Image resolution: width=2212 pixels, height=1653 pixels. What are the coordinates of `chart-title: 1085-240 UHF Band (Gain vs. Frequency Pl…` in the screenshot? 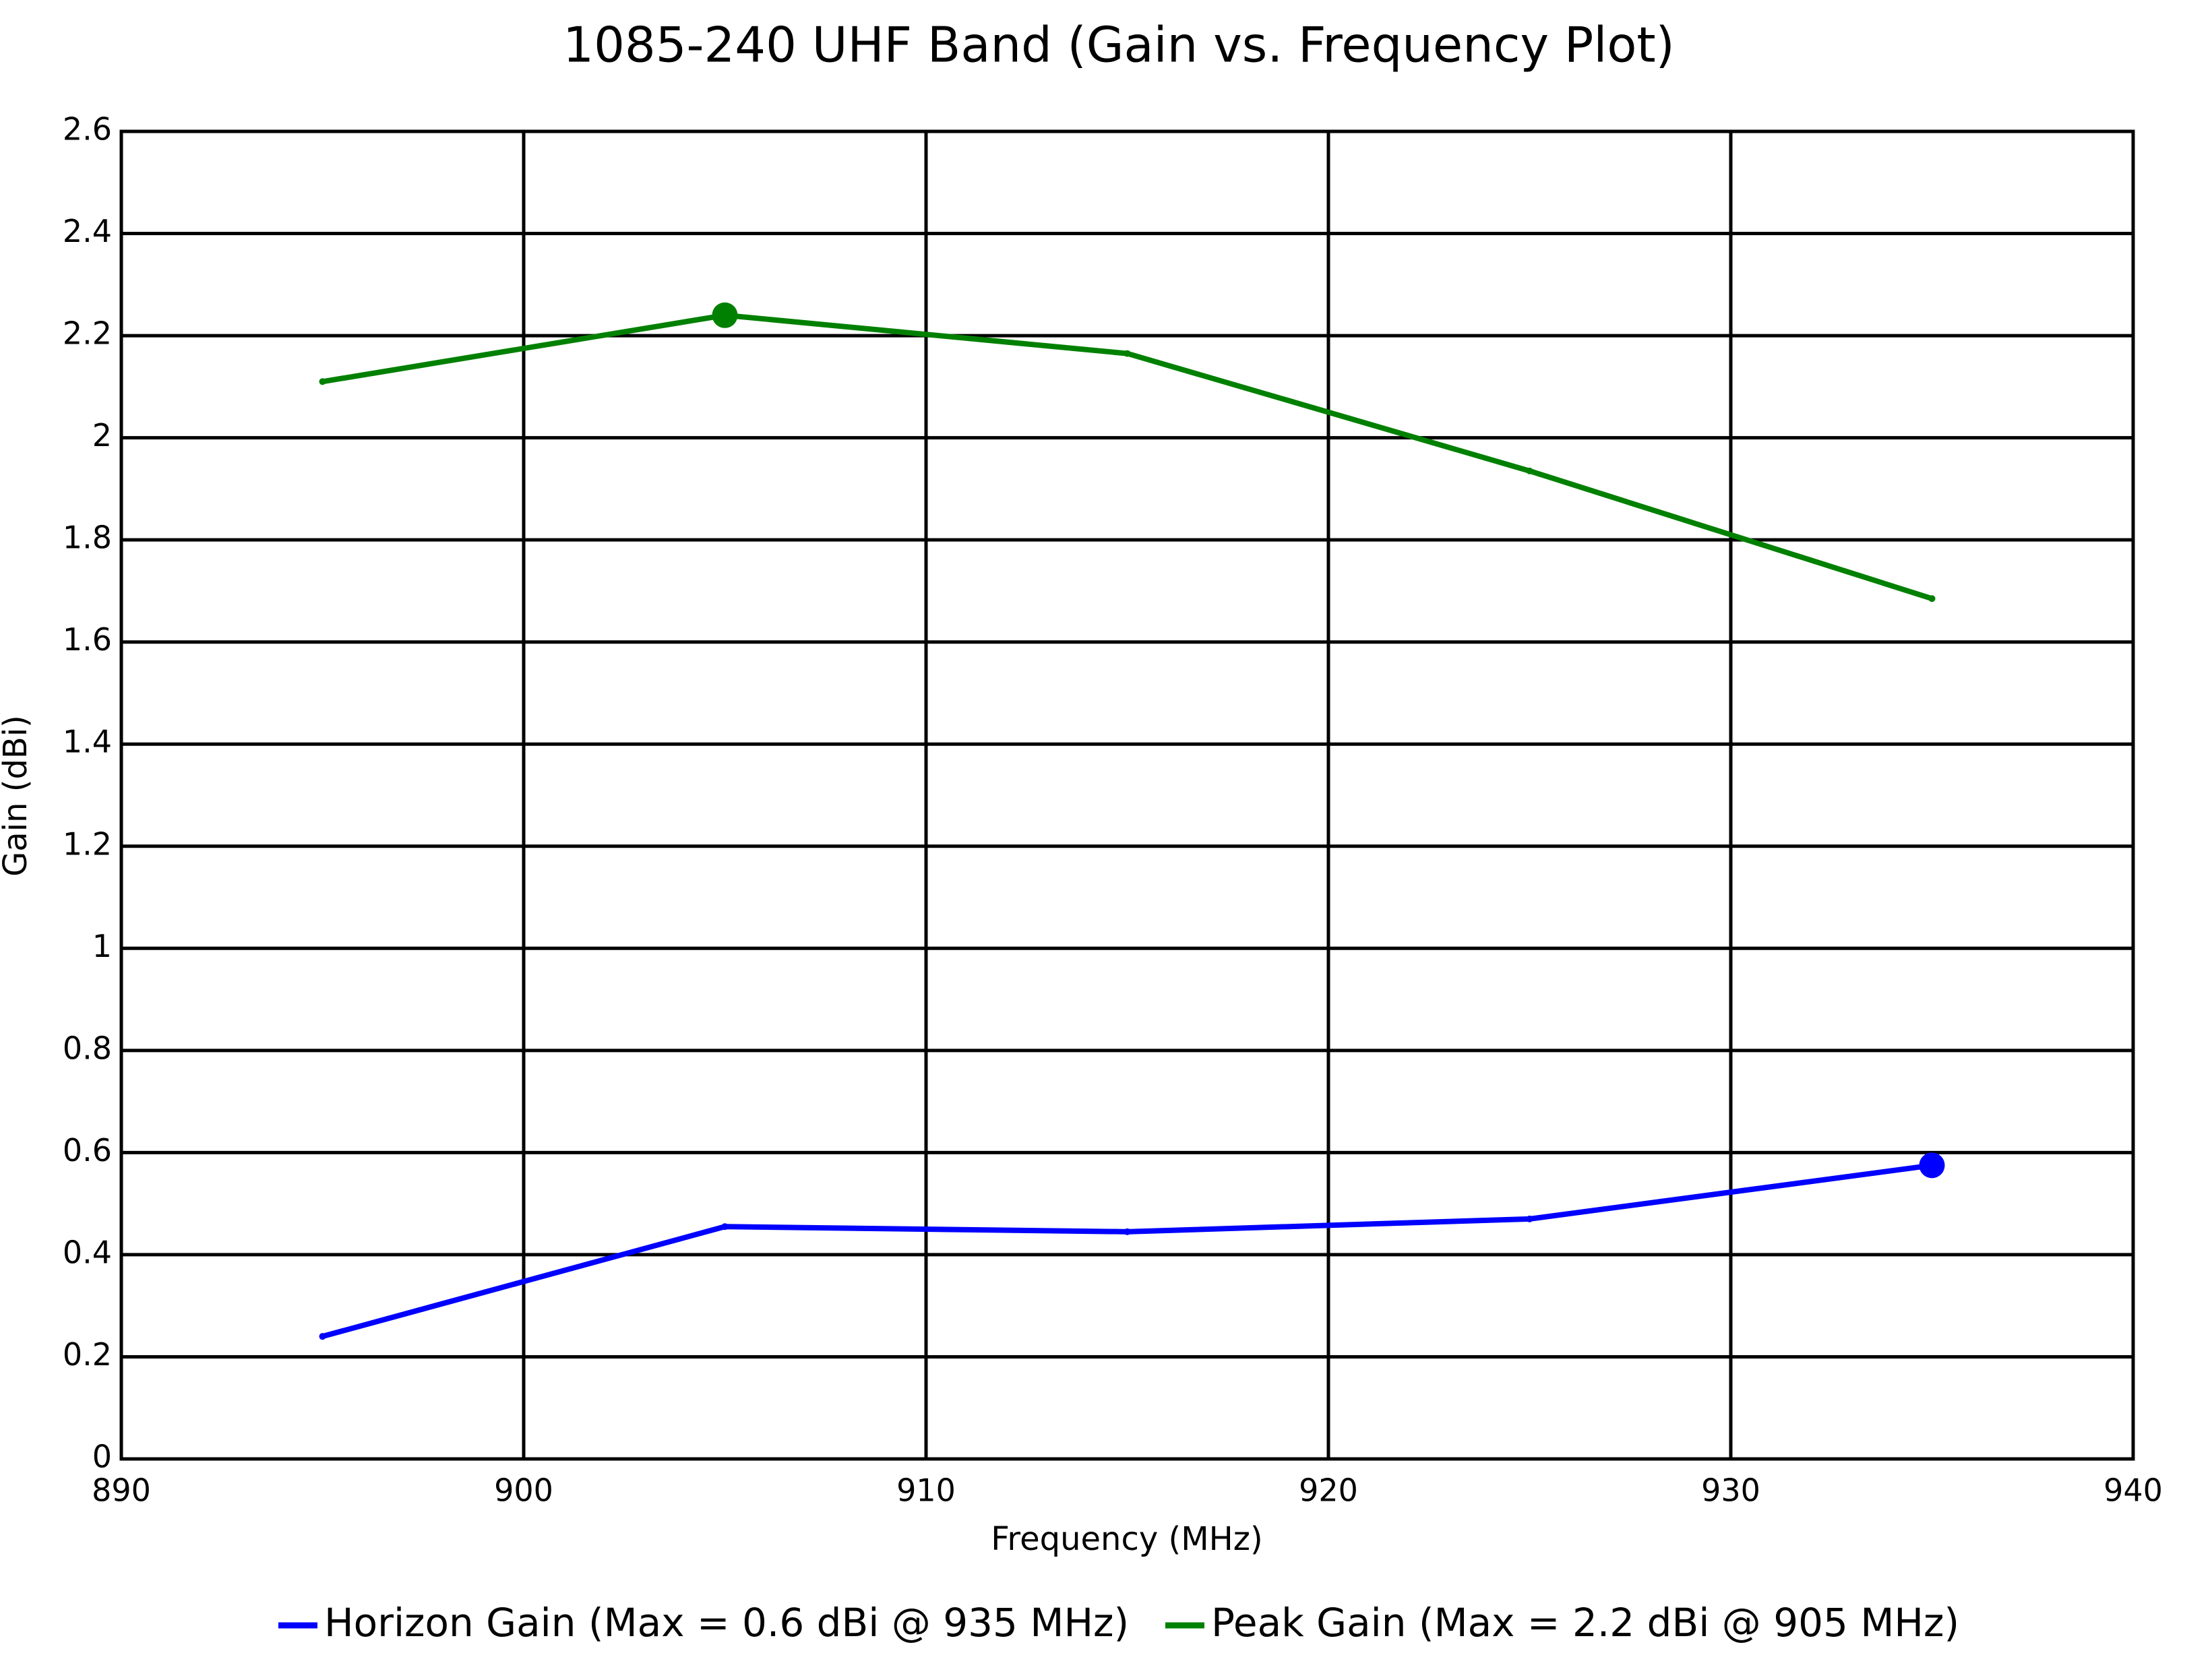 It's located at (1118, 45).